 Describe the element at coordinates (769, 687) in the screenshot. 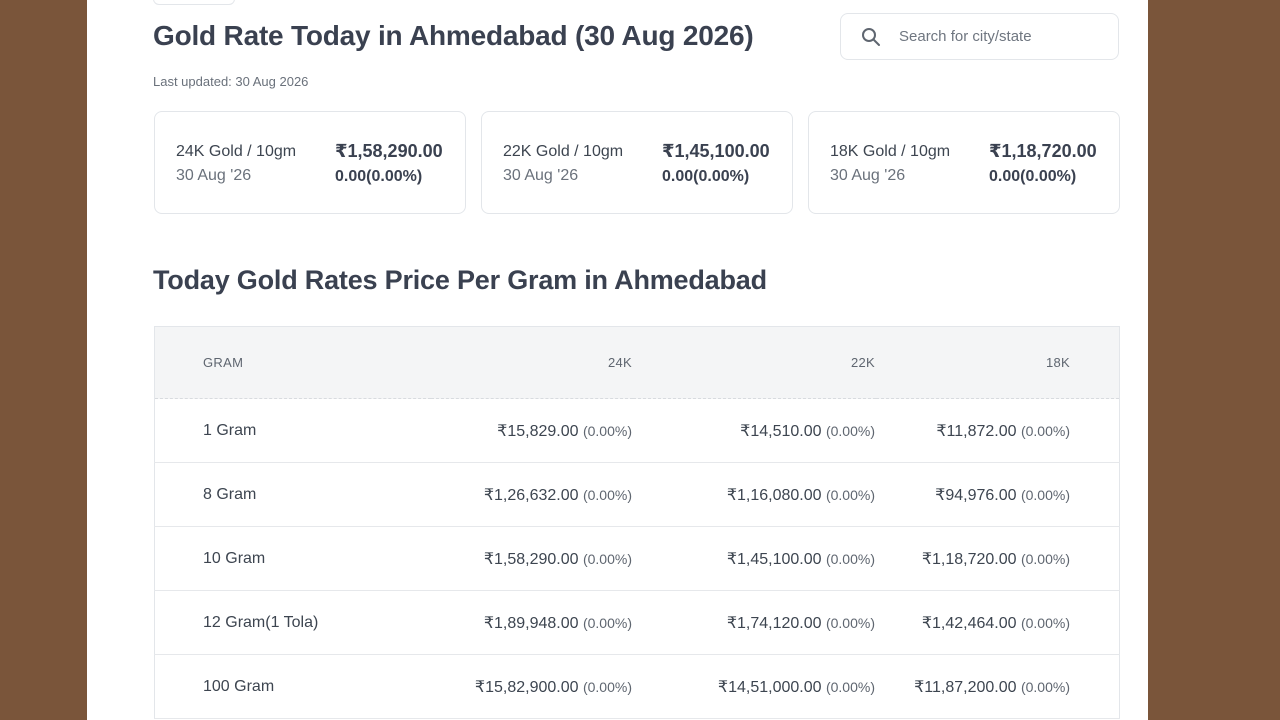

I see `rate-value: ₹14,51,000.00` at that location.